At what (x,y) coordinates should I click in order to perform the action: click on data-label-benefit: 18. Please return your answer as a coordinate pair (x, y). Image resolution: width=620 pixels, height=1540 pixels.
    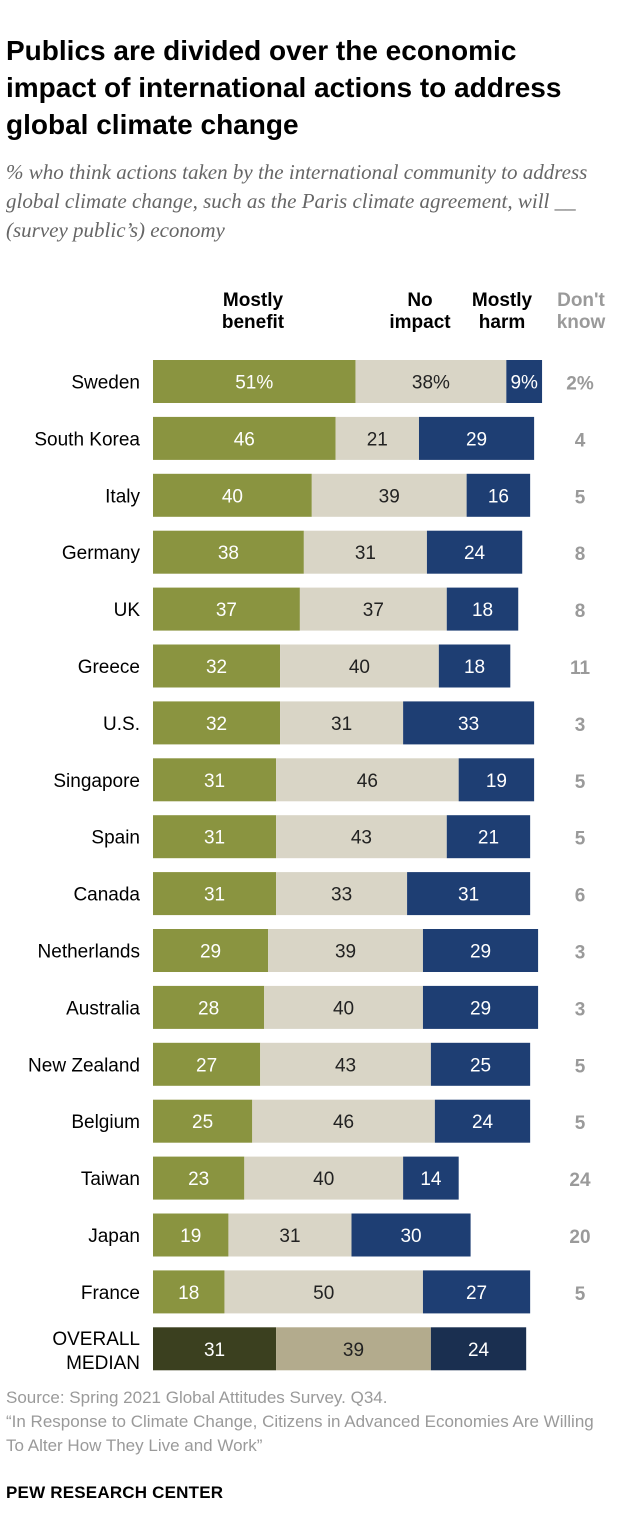
    Looking at the image, I should click on (188, 1293).